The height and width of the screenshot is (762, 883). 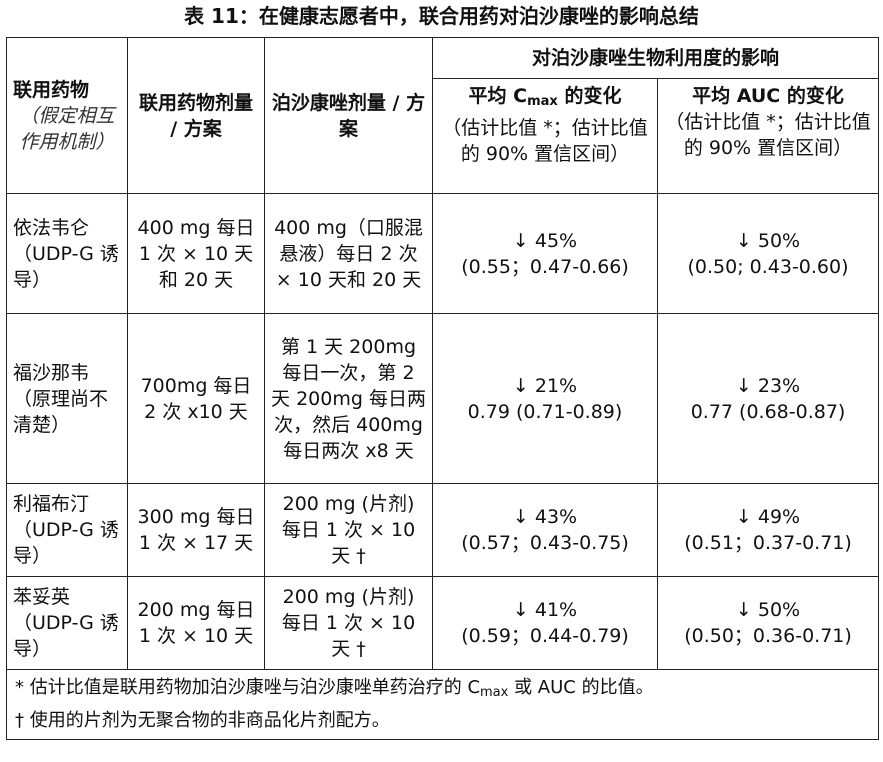 I want to click on cmax-change: ↓ 41%, so click(x=545, y=610).